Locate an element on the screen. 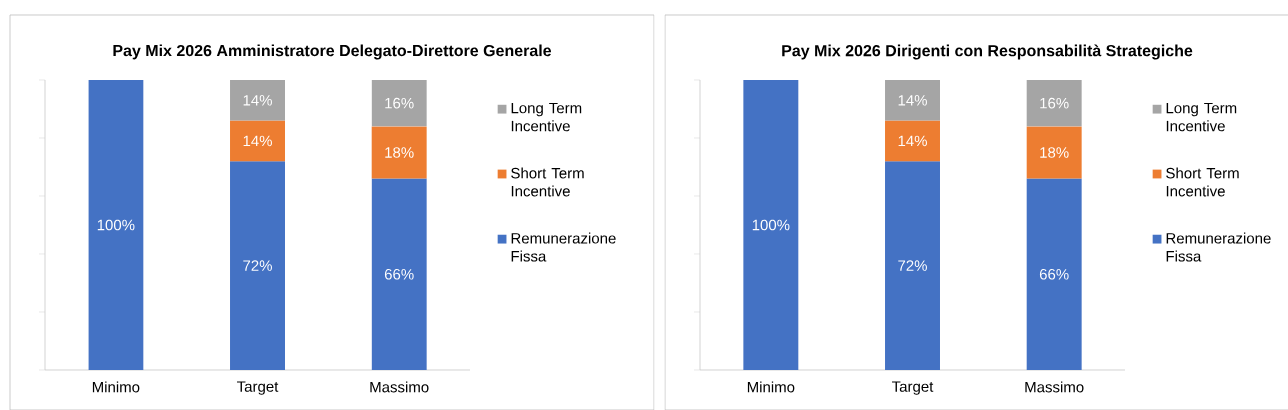  chart-title: Pay Mix 2026 Dirigenti con Responsabilità Strategiche is located at coordinates (987, 52).